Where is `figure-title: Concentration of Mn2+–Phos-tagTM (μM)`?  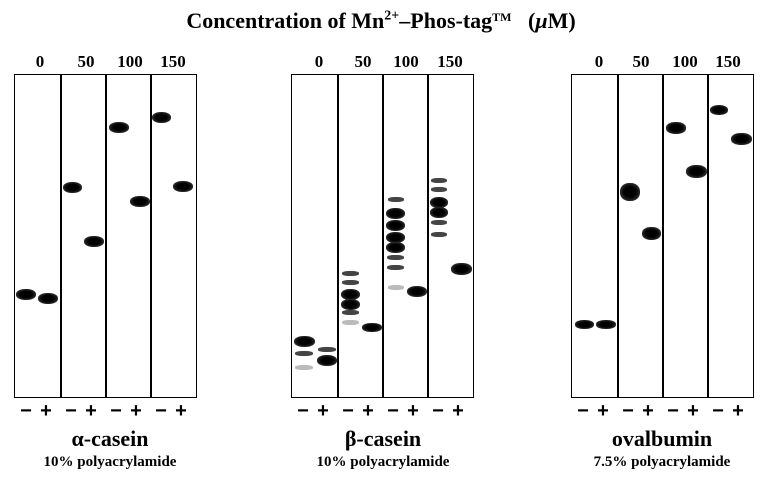
figure-title: Concentration of Mn2+–Phos-tagTM (μM) is located at coordinates (381, 21).